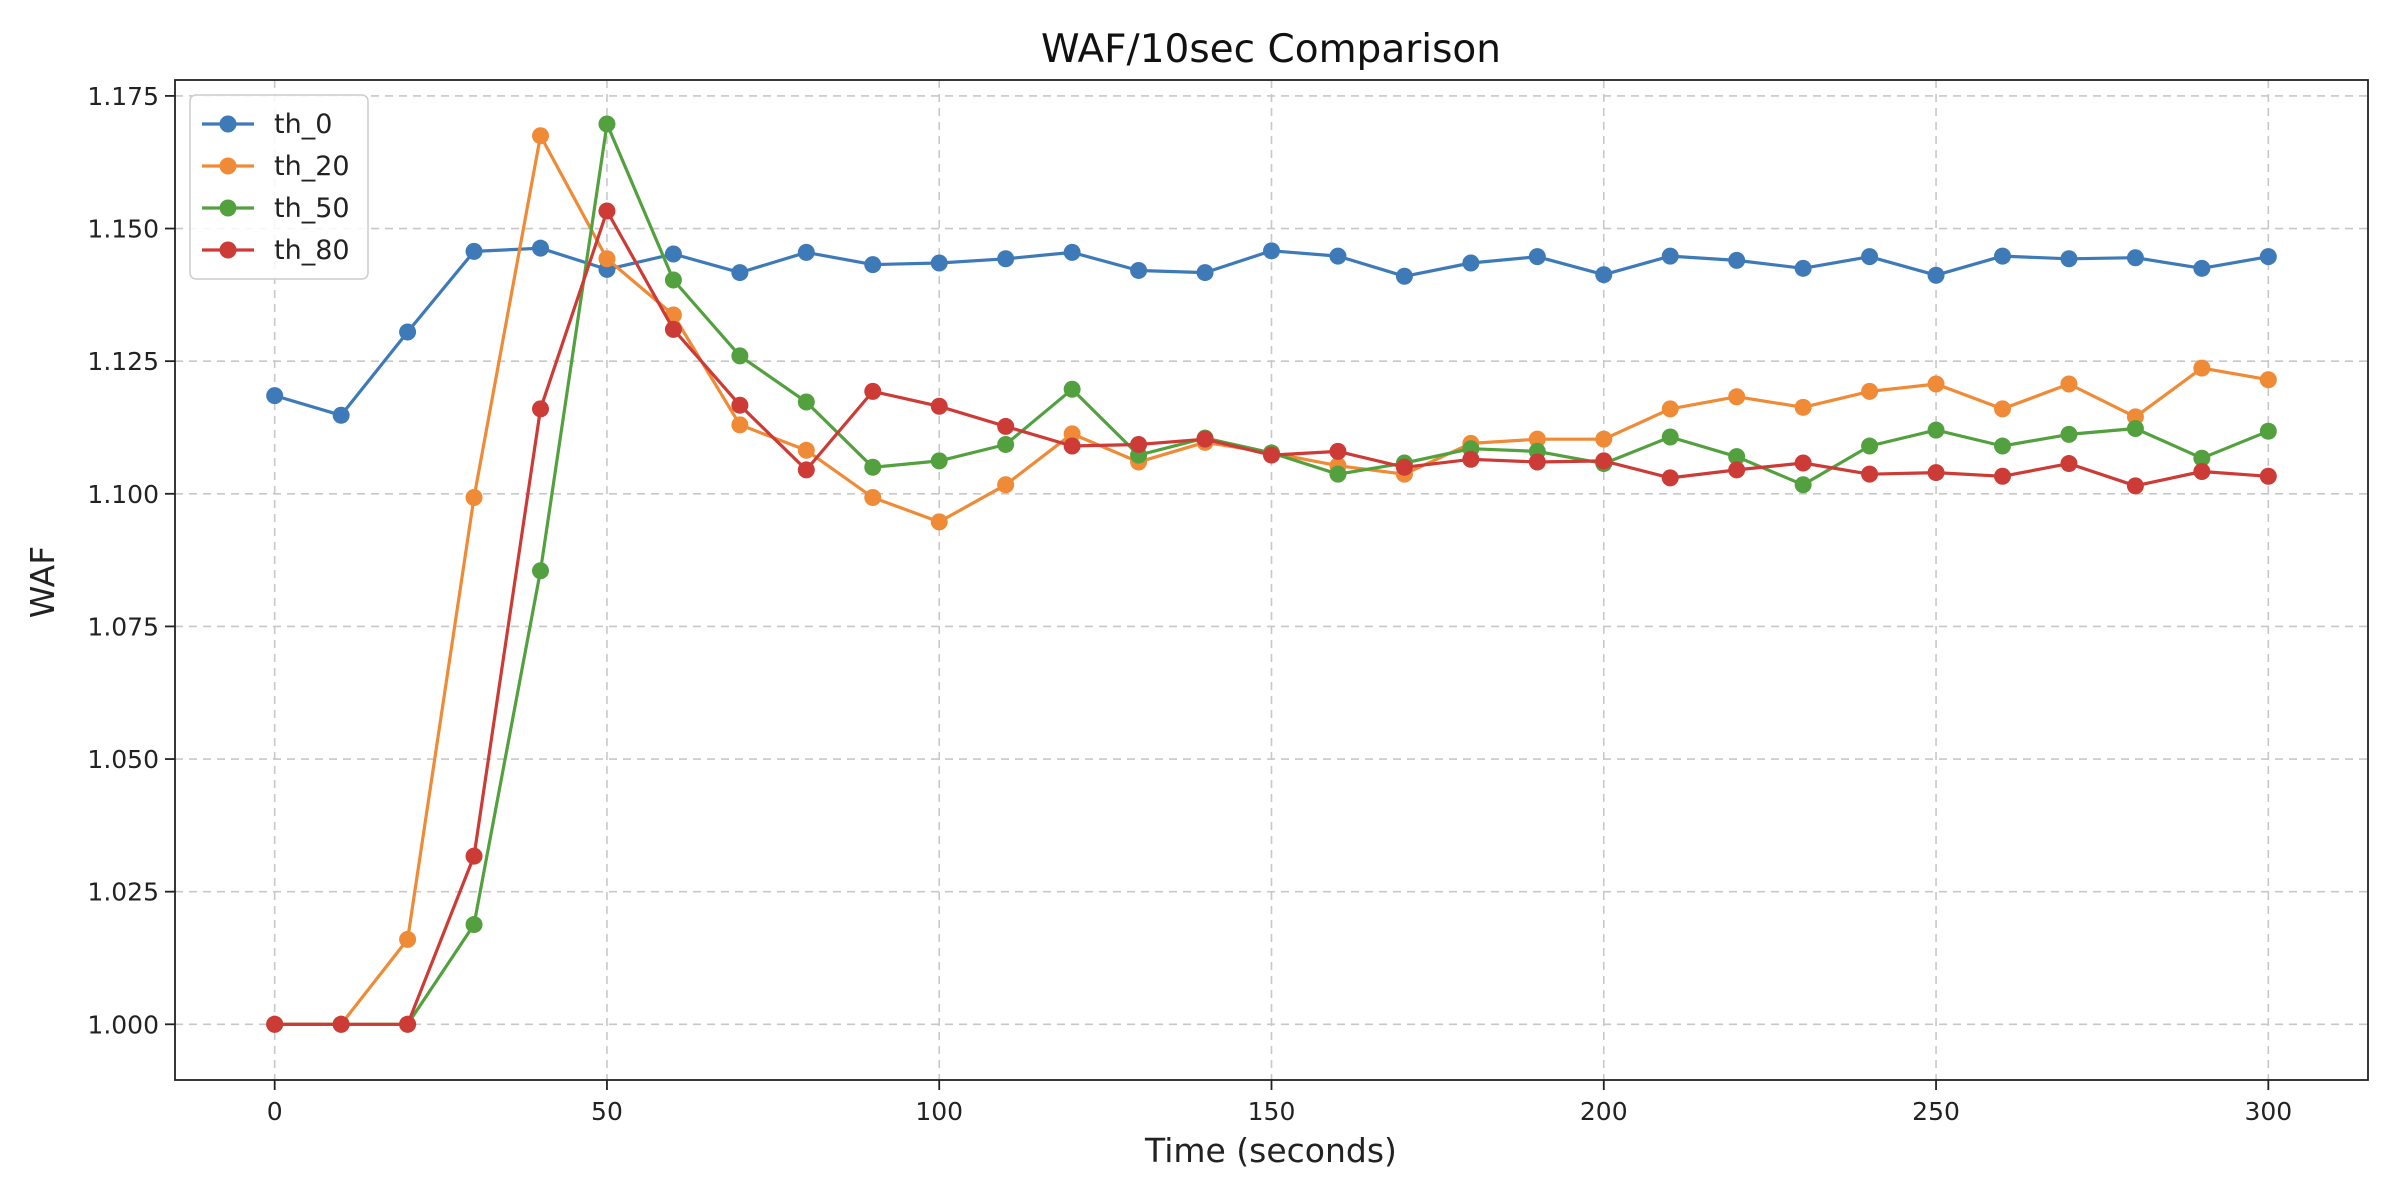  I want to click on y-axis-label: WAF, so click(42, 582).